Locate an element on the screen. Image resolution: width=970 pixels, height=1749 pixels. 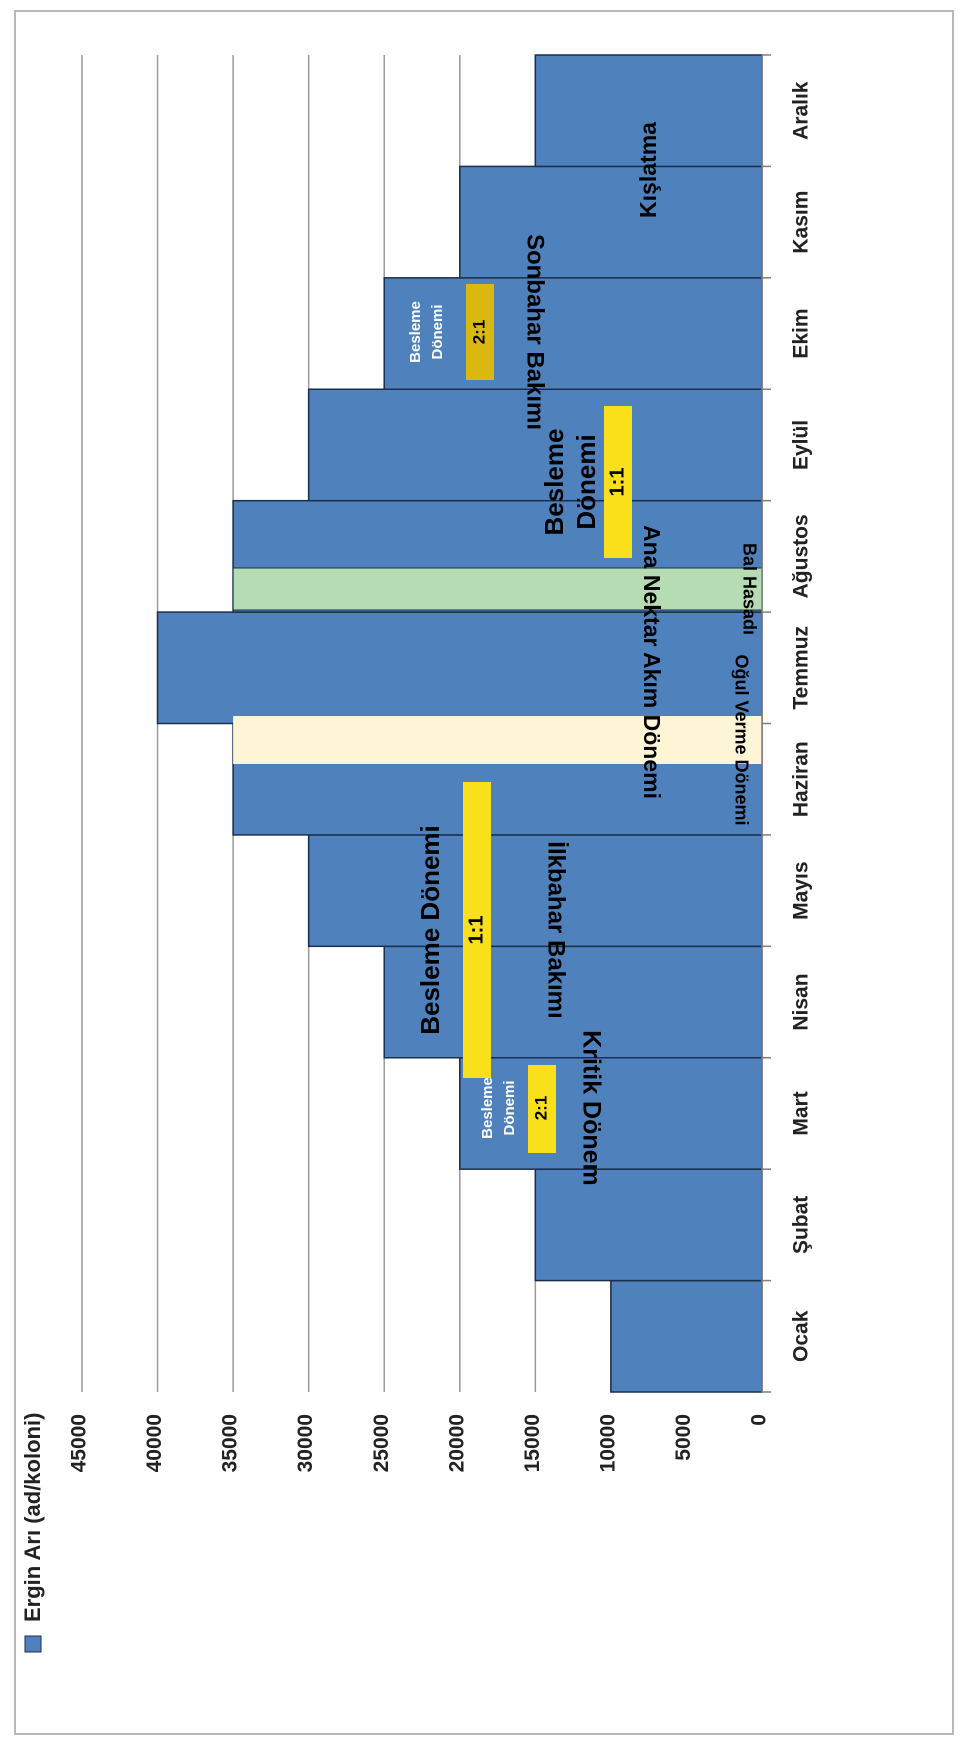
legend-label: Ergin Arı (ad/koloni) is located at coordinates (32, 1517).